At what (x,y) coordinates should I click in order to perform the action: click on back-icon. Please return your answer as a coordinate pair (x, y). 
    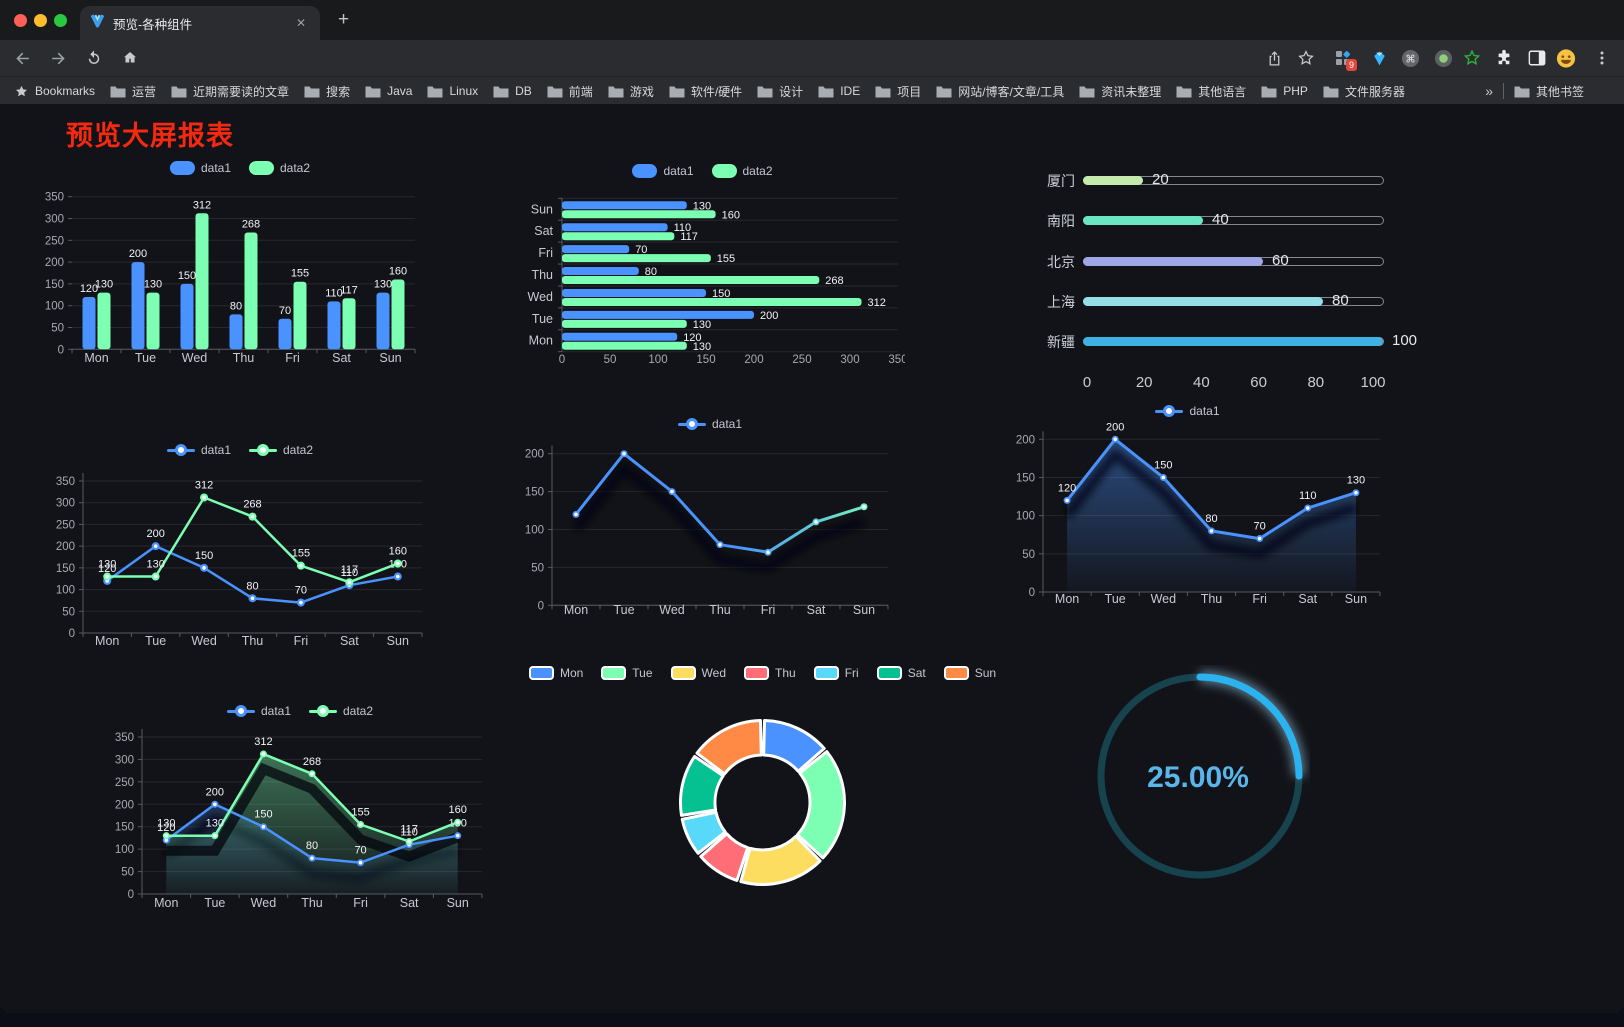
    Looking at the image, I should click on (22, 58).